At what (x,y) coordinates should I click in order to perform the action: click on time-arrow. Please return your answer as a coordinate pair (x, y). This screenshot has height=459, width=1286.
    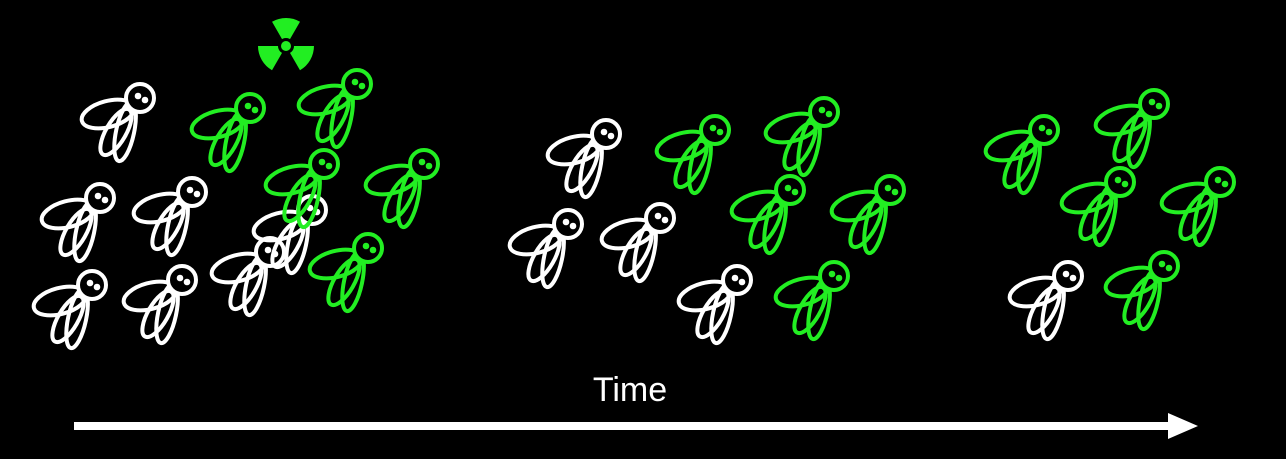
    Looking at the image, I should click on (636, 426).